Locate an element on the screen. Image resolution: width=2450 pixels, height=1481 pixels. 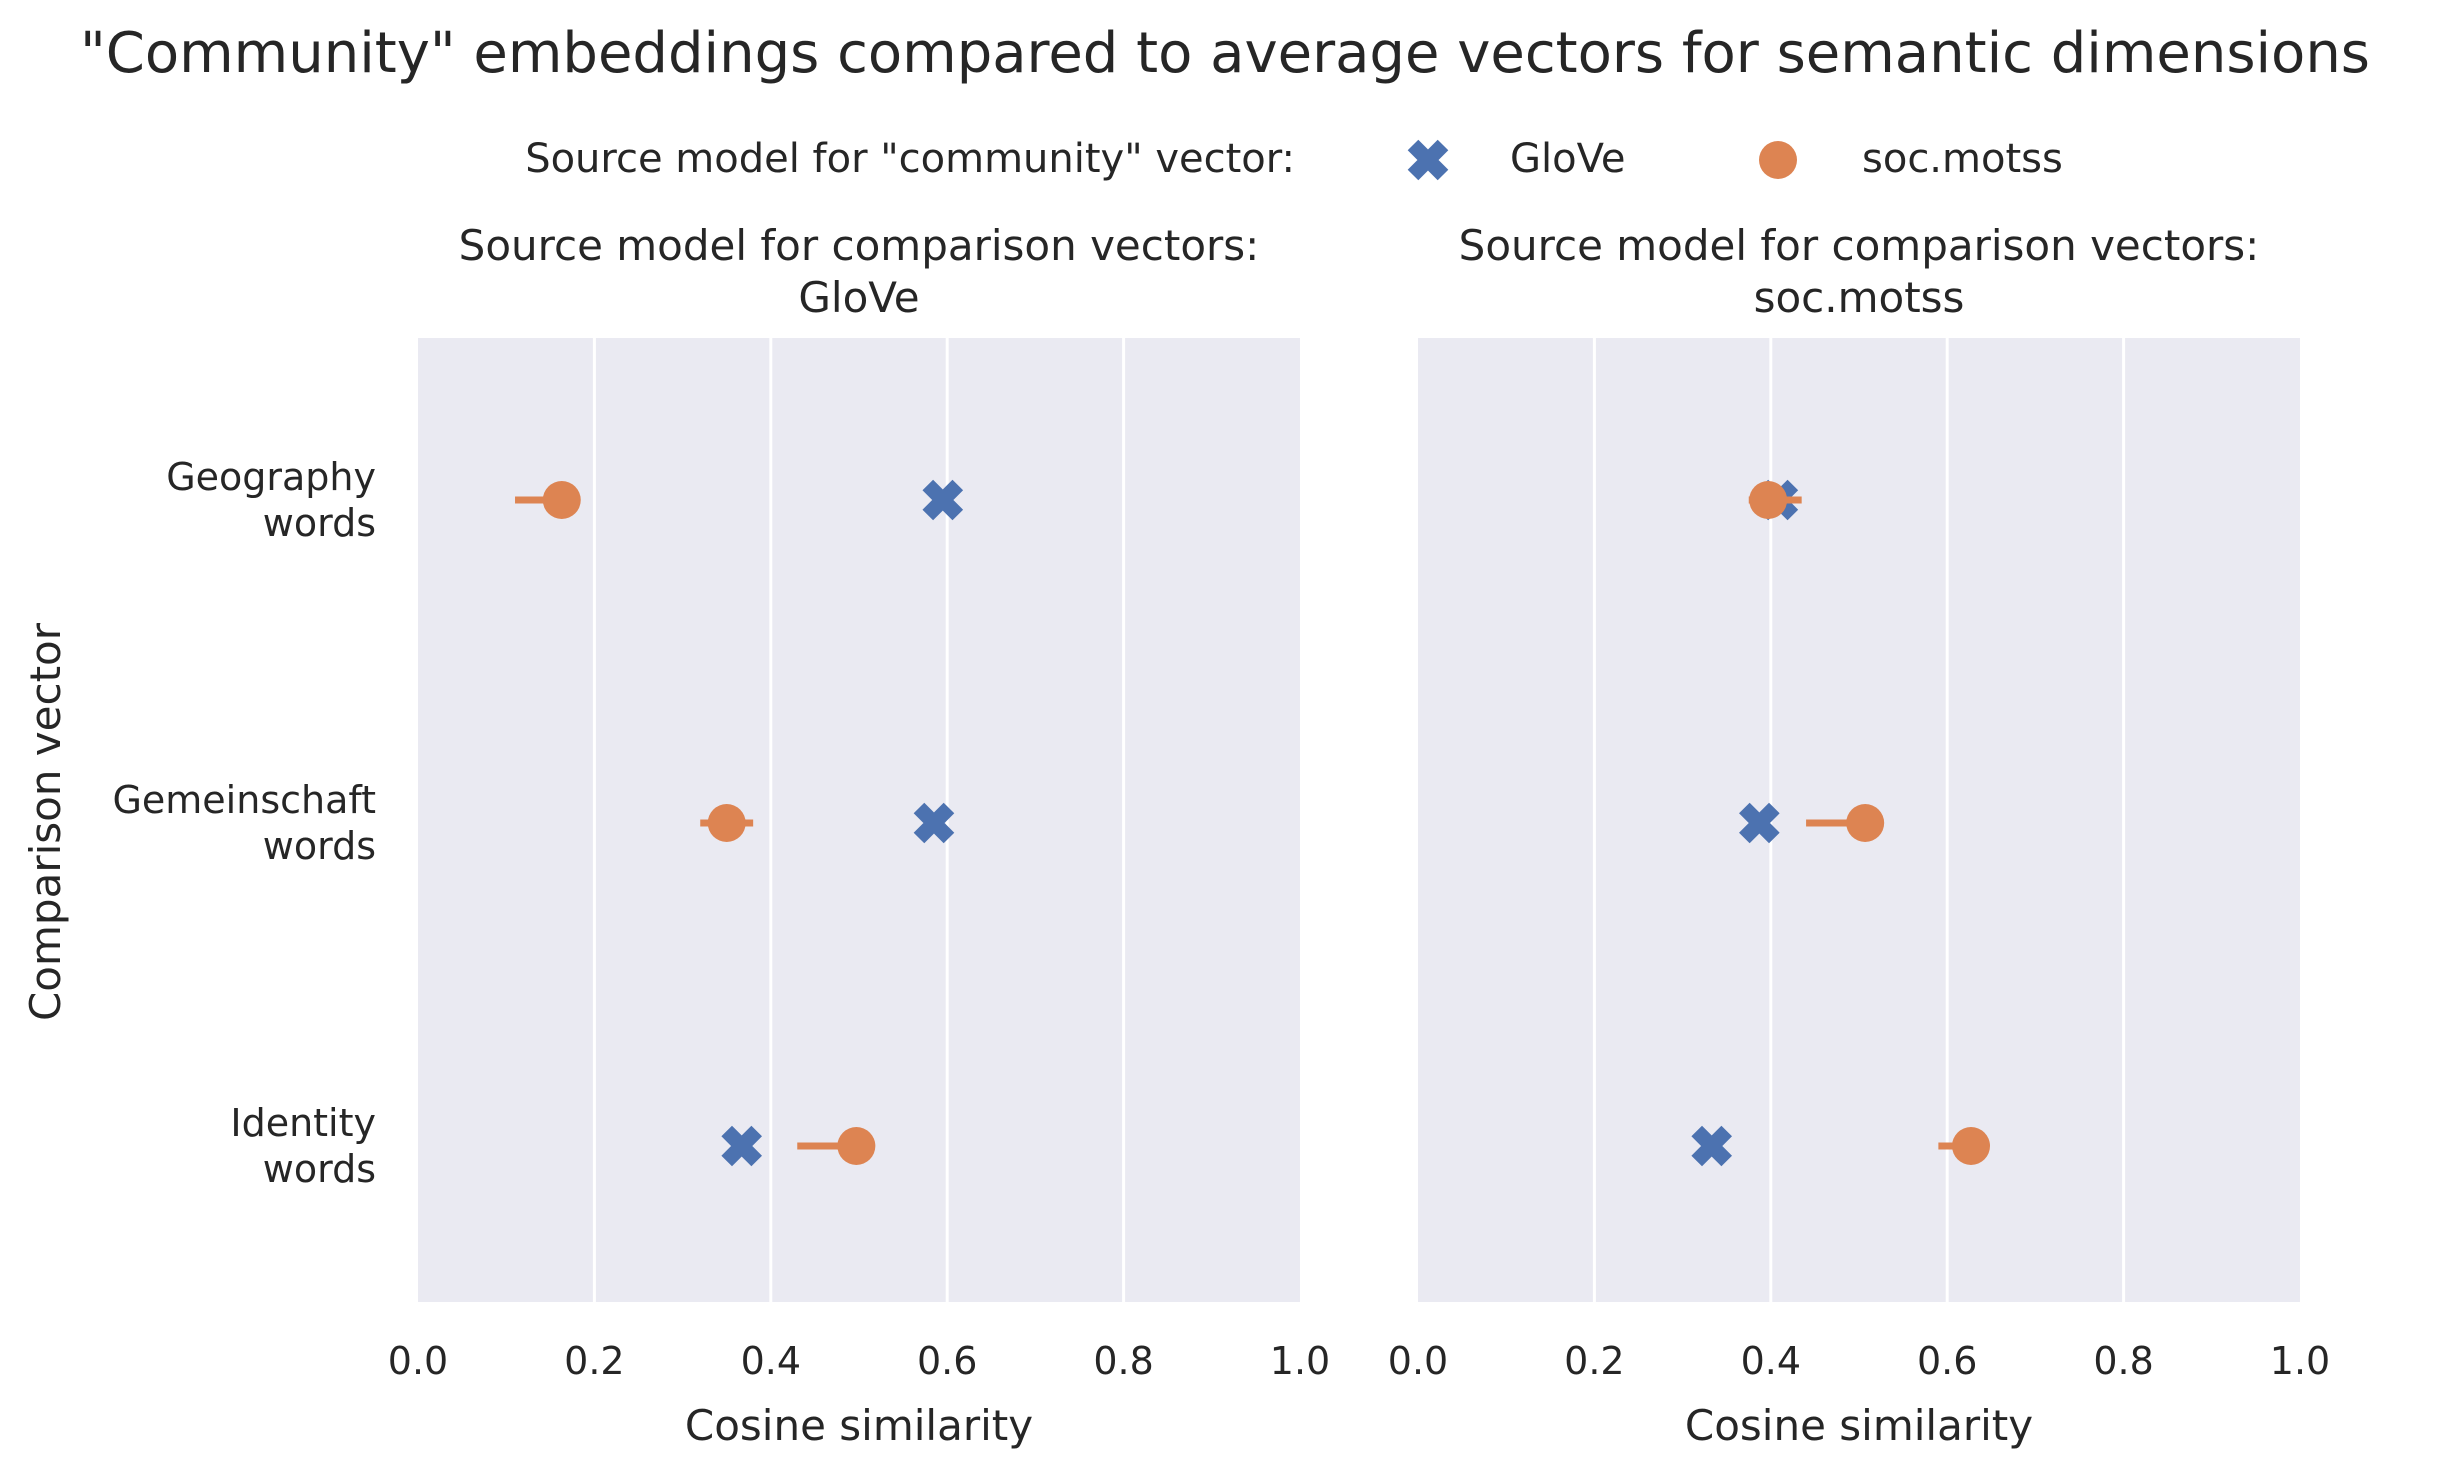
panel-title-line2: soc.motss is located at coordinates (1859, 297).